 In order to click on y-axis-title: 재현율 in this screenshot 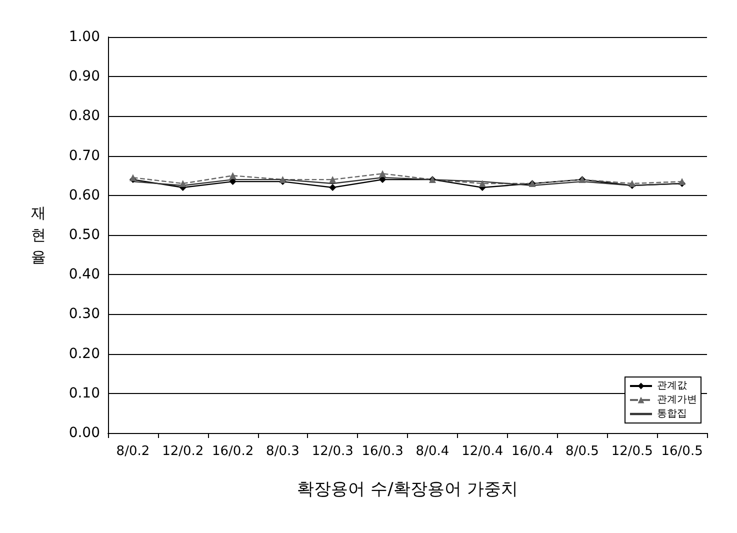, I will do `click(38, 235)`.